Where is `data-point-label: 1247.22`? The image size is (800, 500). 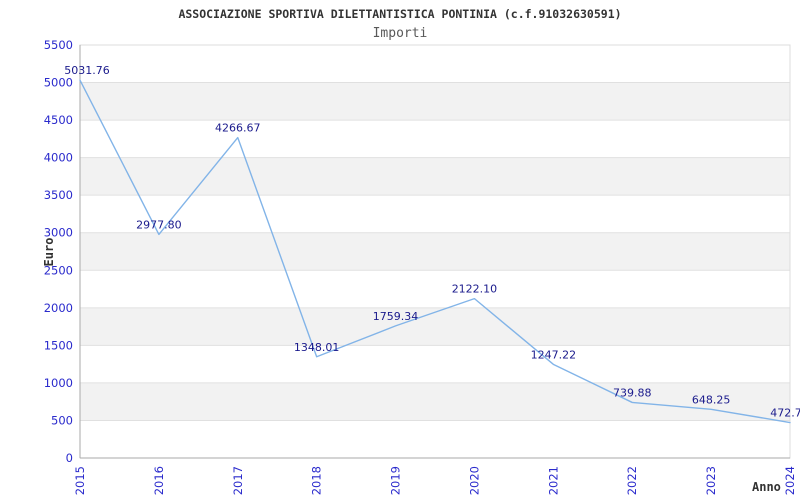 data-point-label: 1247.22 is located at coordinates (554, 354).